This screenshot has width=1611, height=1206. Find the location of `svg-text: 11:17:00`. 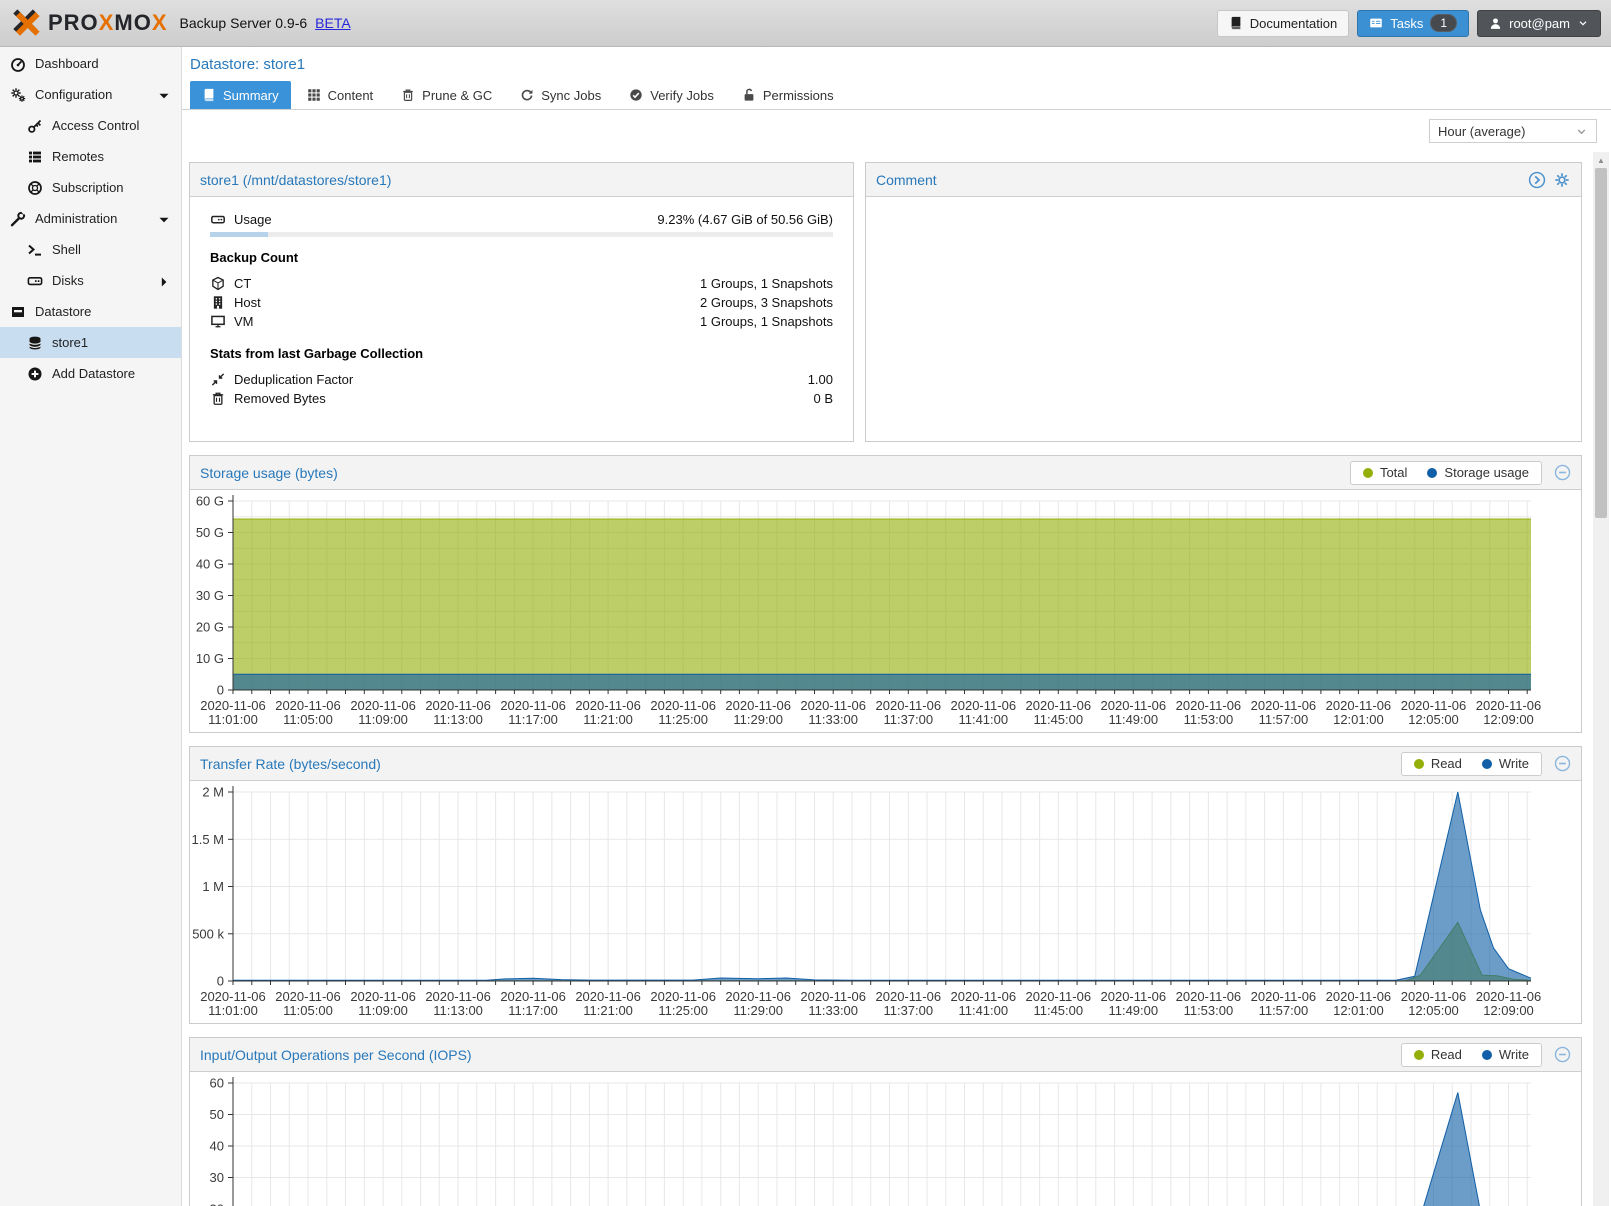

svg-text: 11:17:00 is located at coordinates (533, 719).